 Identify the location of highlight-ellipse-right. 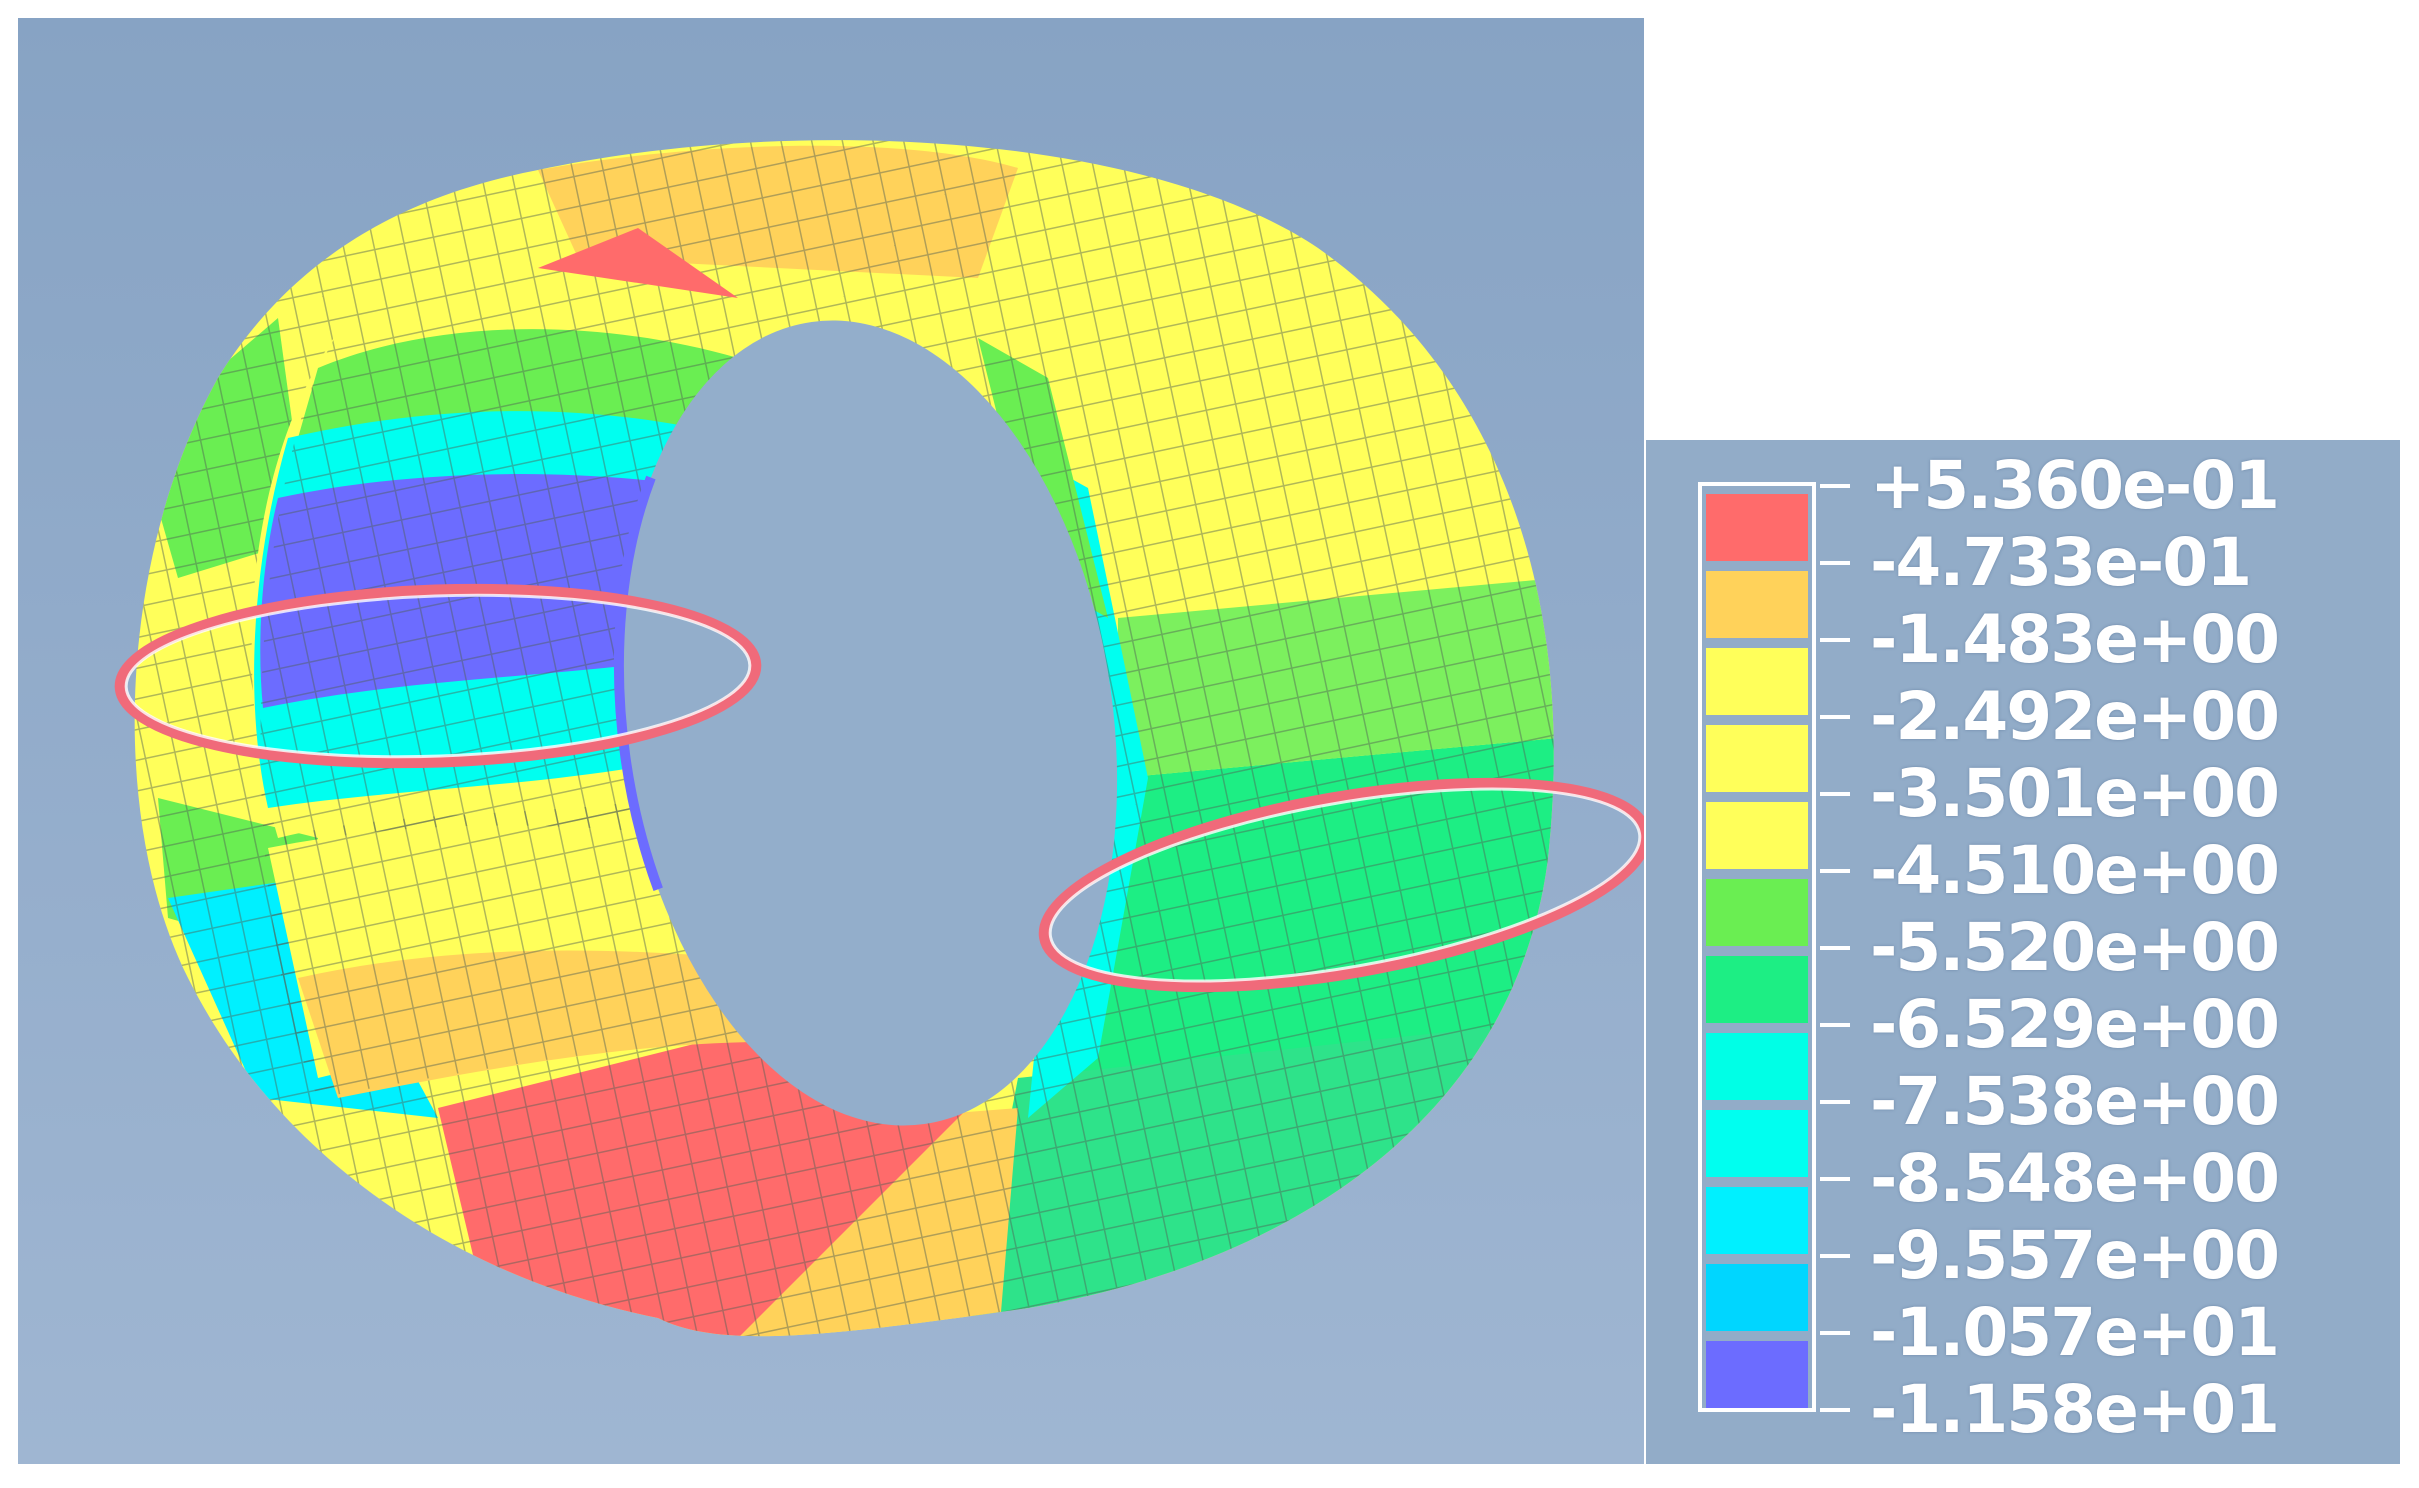
(1341, 885).